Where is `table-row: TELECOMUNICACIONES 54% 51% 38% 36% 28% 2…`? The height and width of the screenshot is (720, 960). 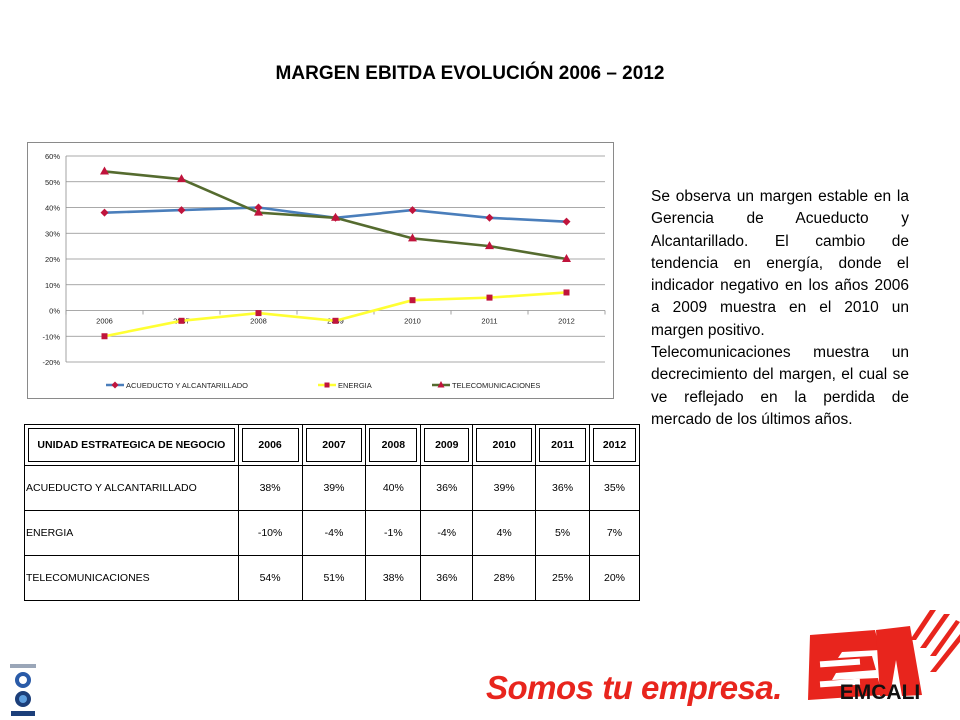 table-row: TELECOMUNICACIONES 54% 51% 38% 36% 28% 2… is located at coordinates (332, 578).